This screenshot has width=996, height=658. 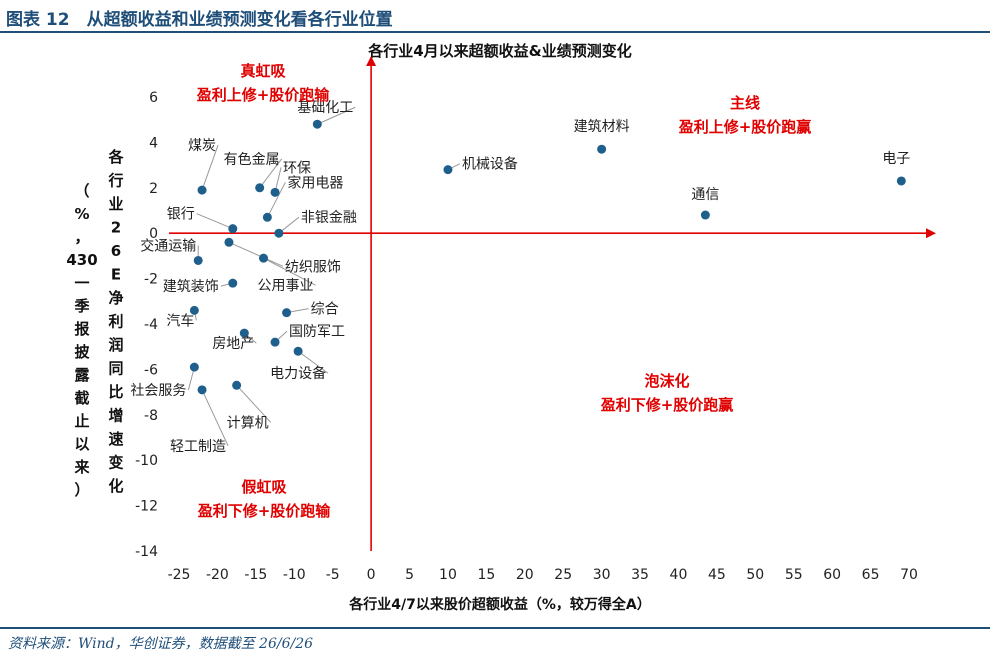 What do you see at coordinates (324, 276) in the screenshot?
I see `leader-lines` at bounding box center [324, 276].